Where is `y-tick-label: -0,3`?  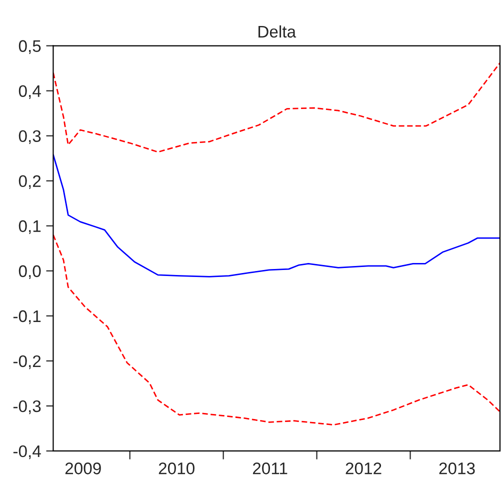 y-tick-label: -0,3 is located at coordinates (27, 407).